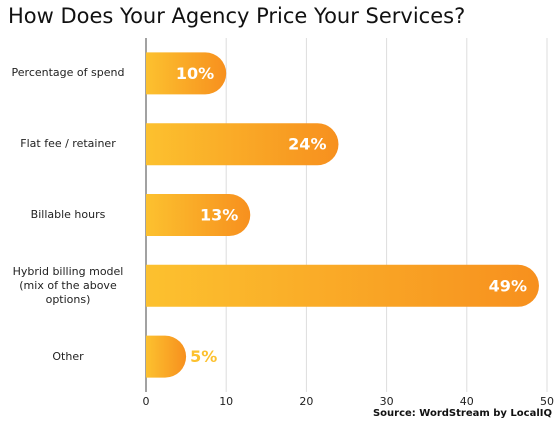  I want to click on value-label: 24%, so click(307, 144).